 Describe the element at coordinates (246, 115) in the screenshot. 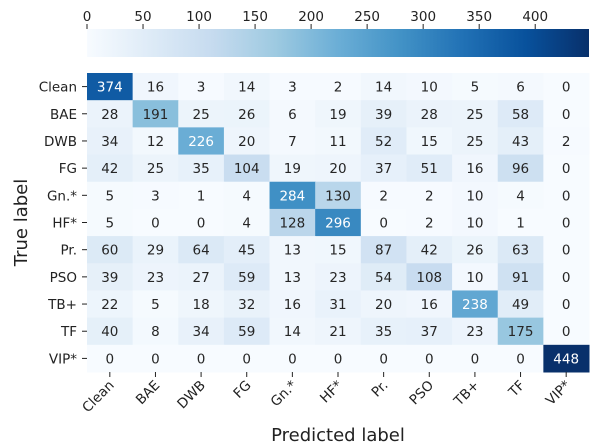

I see `cell-value-label: 26` at that location.